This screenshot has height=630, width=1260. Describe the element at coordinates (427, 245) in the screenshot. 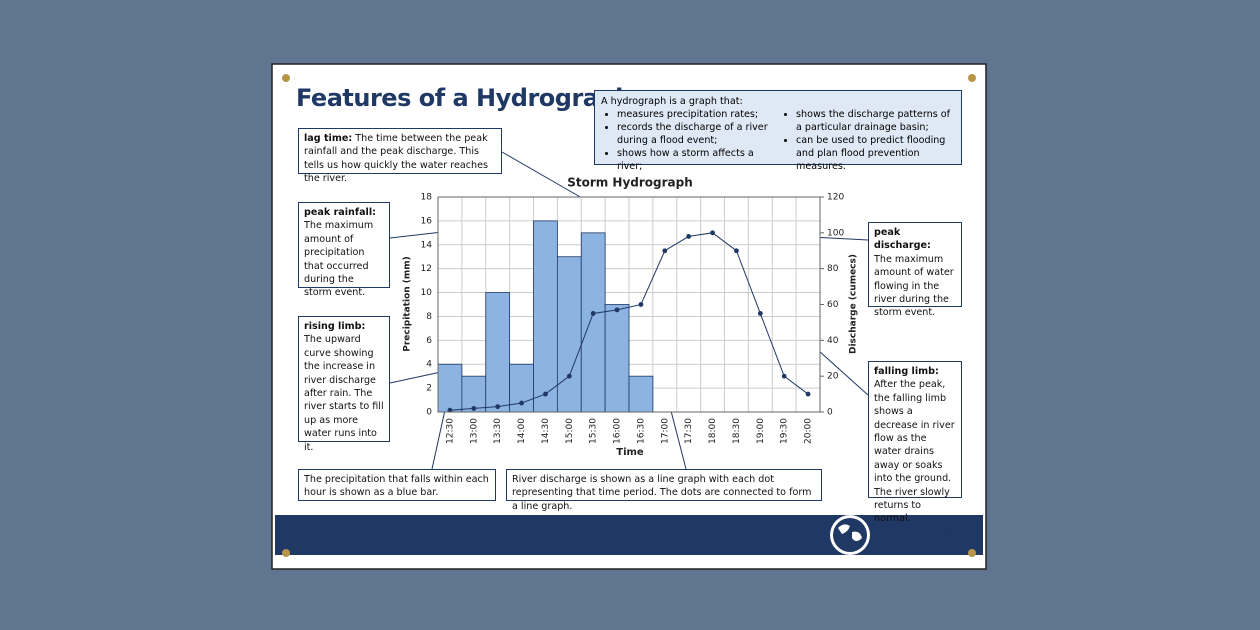

I see `y-tick-label: 14` at that location.